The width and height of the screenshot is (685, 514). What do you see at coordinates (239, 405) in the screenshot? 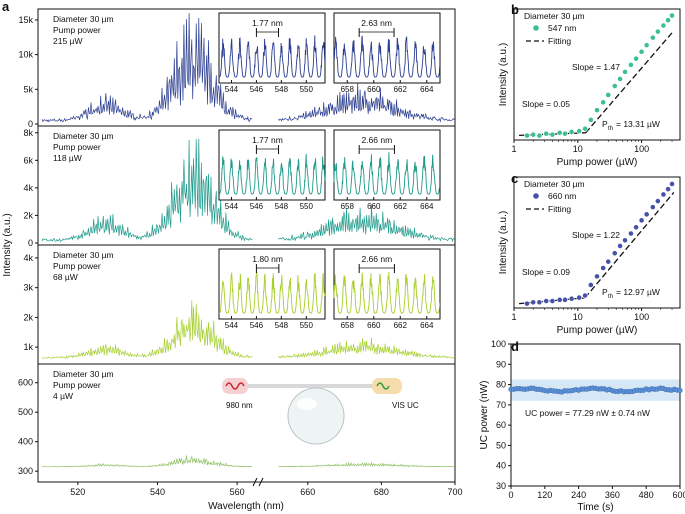
I see `schematic-left-label: 980 nm` at bounding box center [239, 405].